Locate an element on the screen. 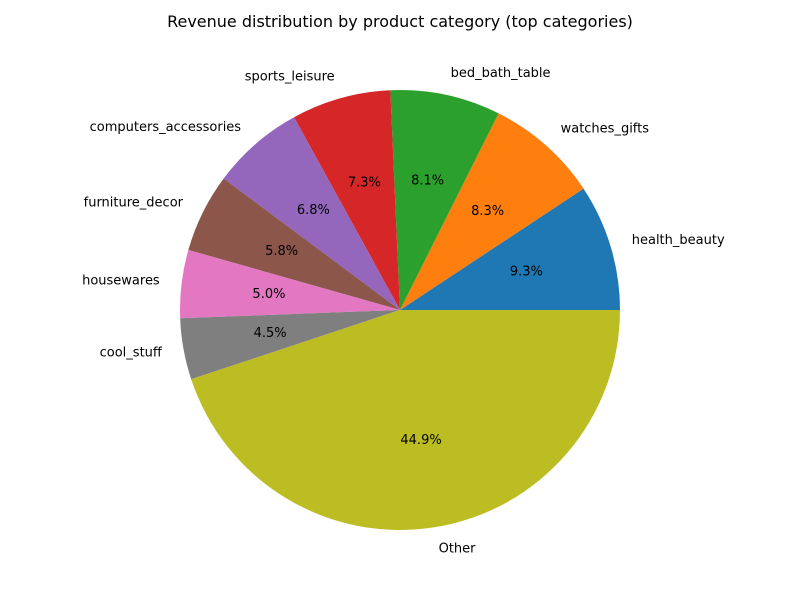 The image size is (800, 600). pie-slice-health-beauty is located at coordinates (510, 249).